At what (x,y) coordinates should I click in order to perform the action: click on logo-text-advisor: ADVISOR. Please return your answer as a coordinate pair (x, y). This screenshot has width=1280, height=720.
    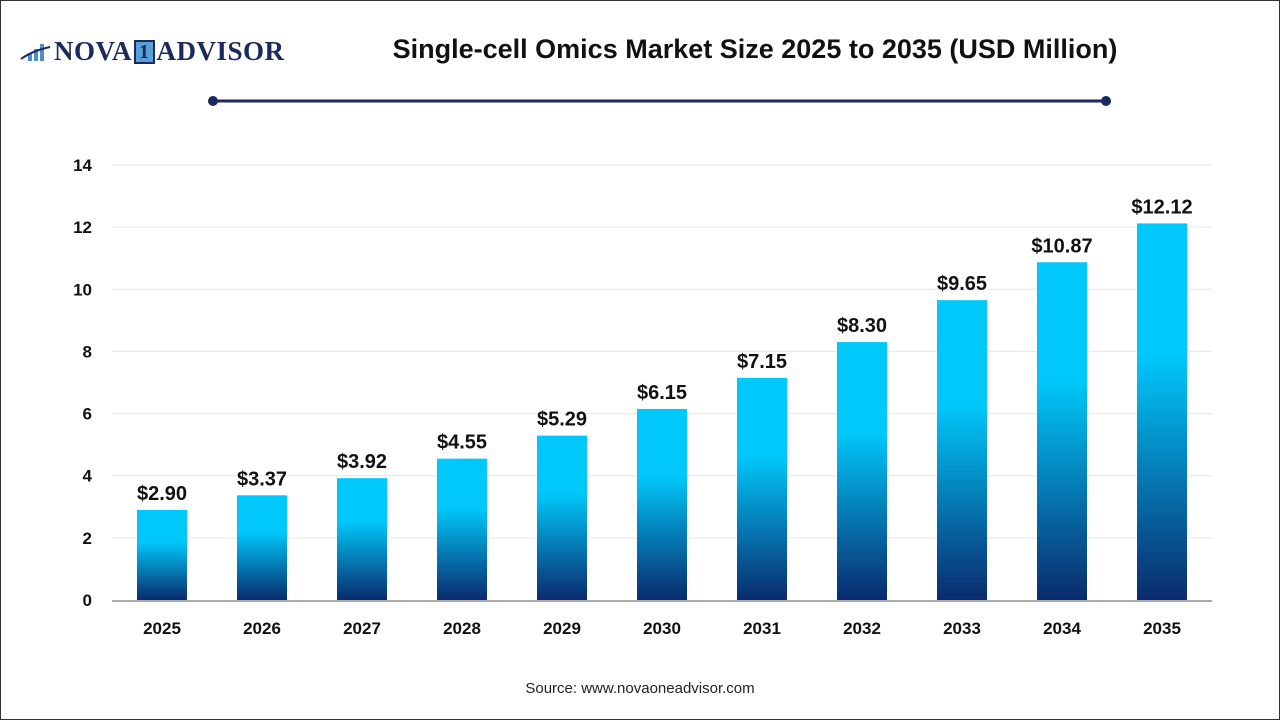
    Looking at the image, I should click on (220, 51).